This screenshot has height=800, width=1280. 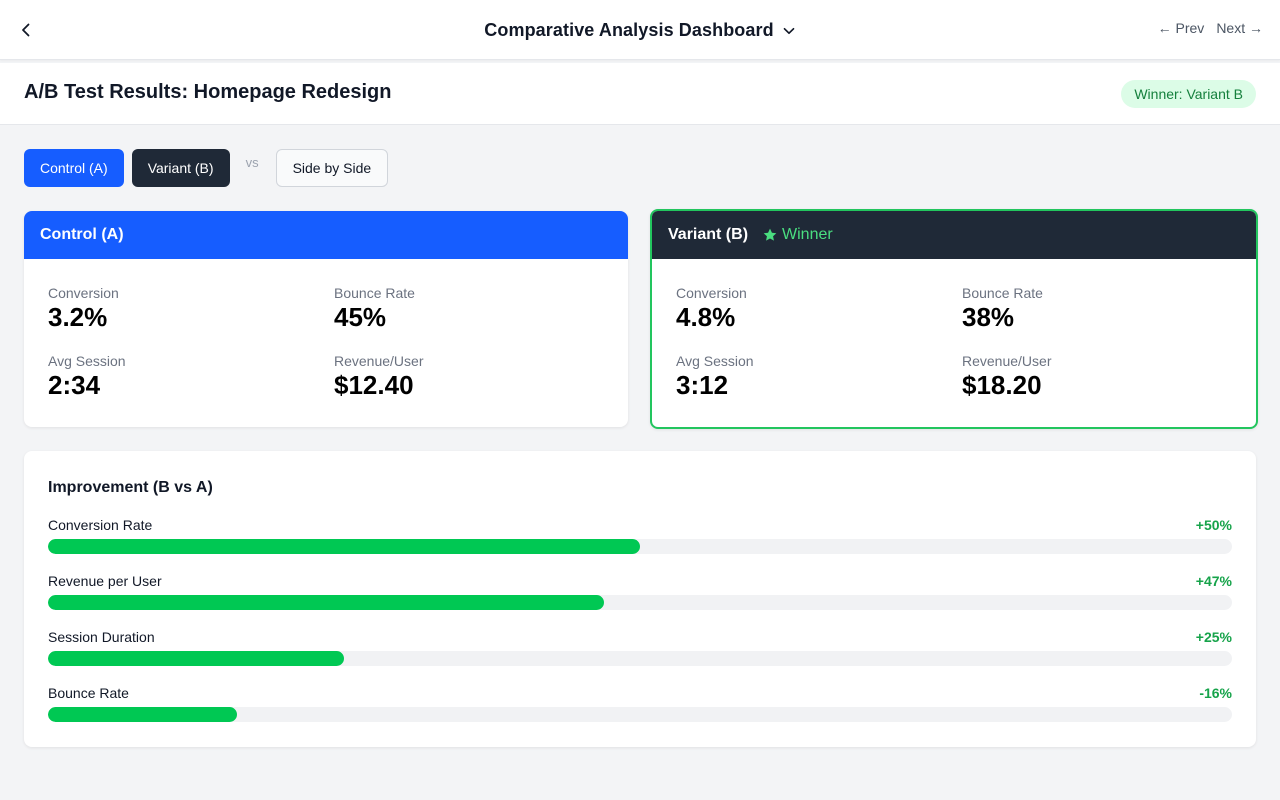 I want to click on improvement-row-conversion: Conversion Rate +50%, so click(x=640, y=537).